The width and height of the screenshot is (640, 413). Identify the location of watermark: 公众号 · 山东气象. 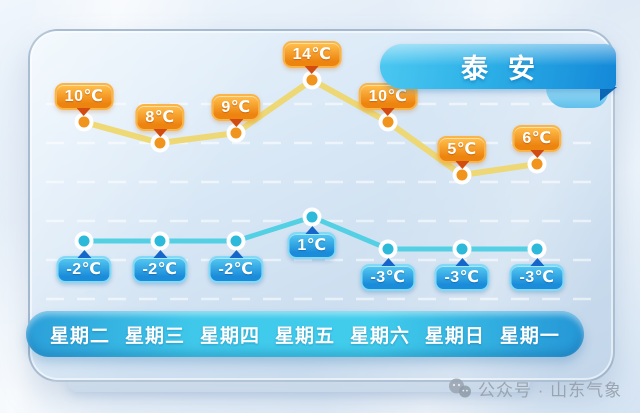
(535, 388).